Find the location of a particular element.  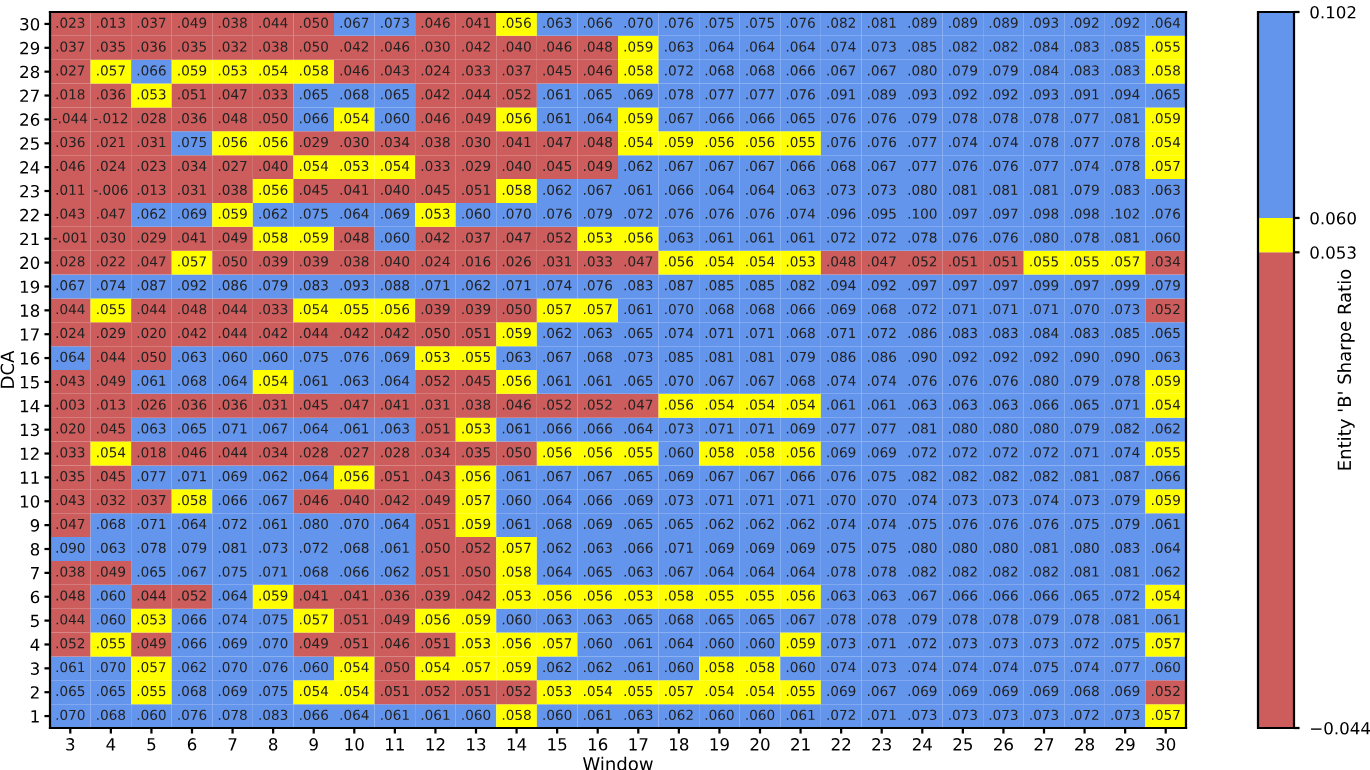

y-tick-label: 3 is located at coordinates (34, 668).